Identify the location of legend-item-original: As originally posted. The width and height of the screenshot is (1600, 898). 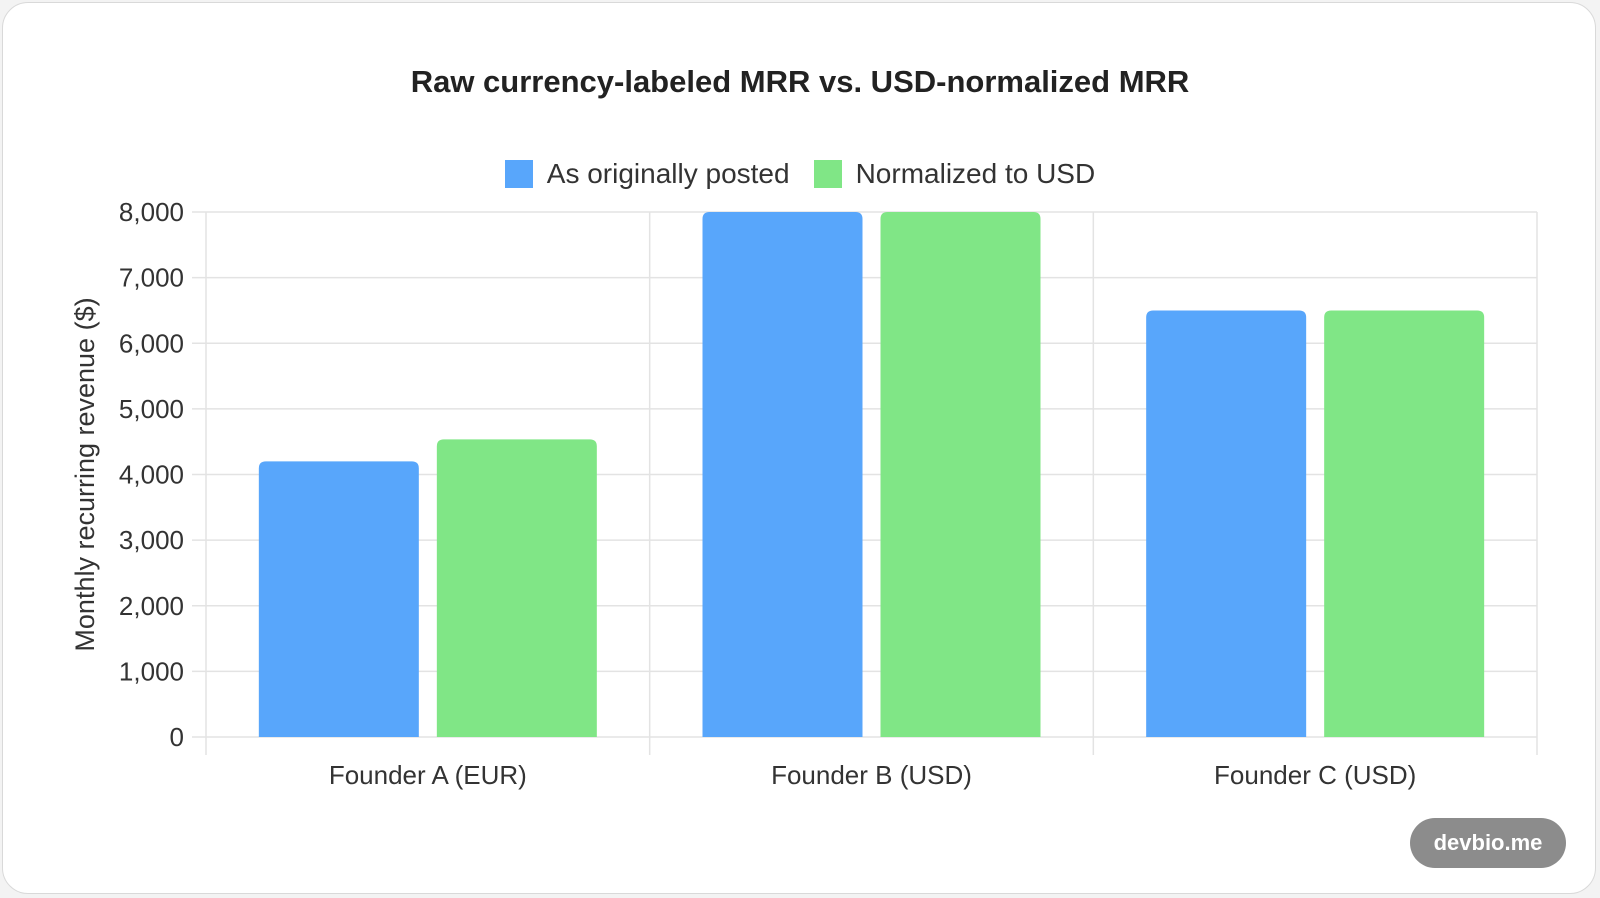
(647, 174).